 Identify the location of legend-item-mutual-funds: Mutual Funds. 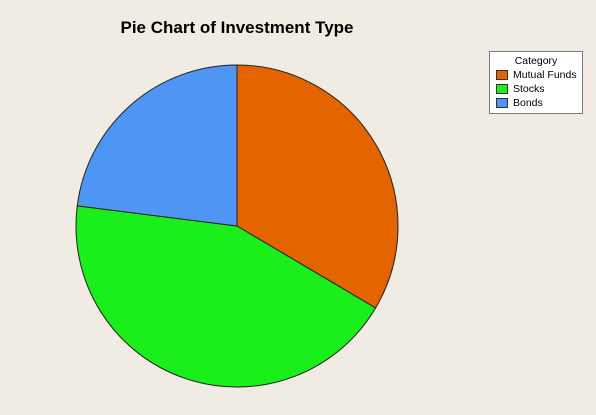
(536, 75).